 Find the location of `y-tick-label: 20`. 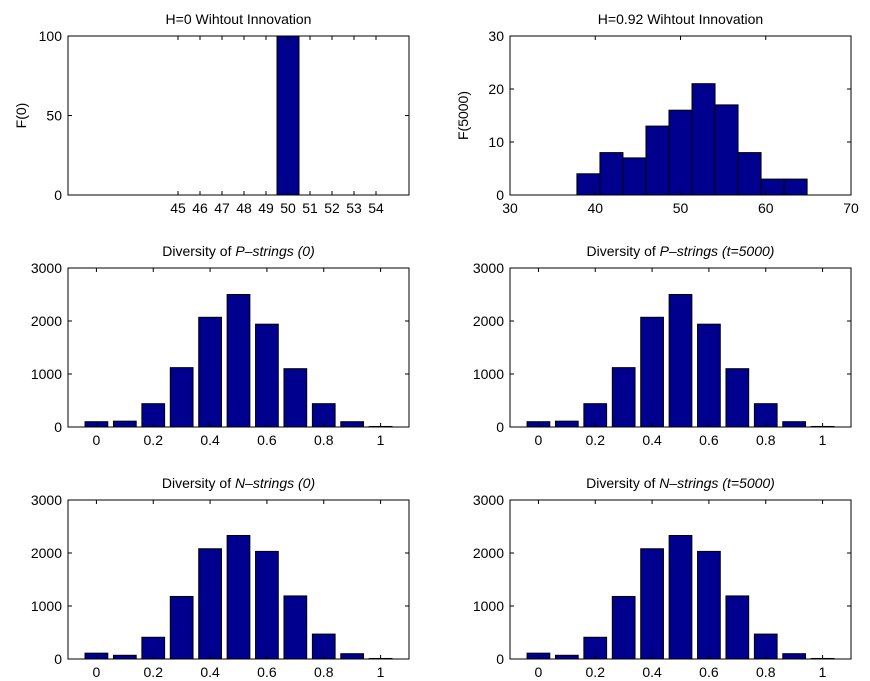

y-tick-label: 20 is located at coordinates (496, 89).